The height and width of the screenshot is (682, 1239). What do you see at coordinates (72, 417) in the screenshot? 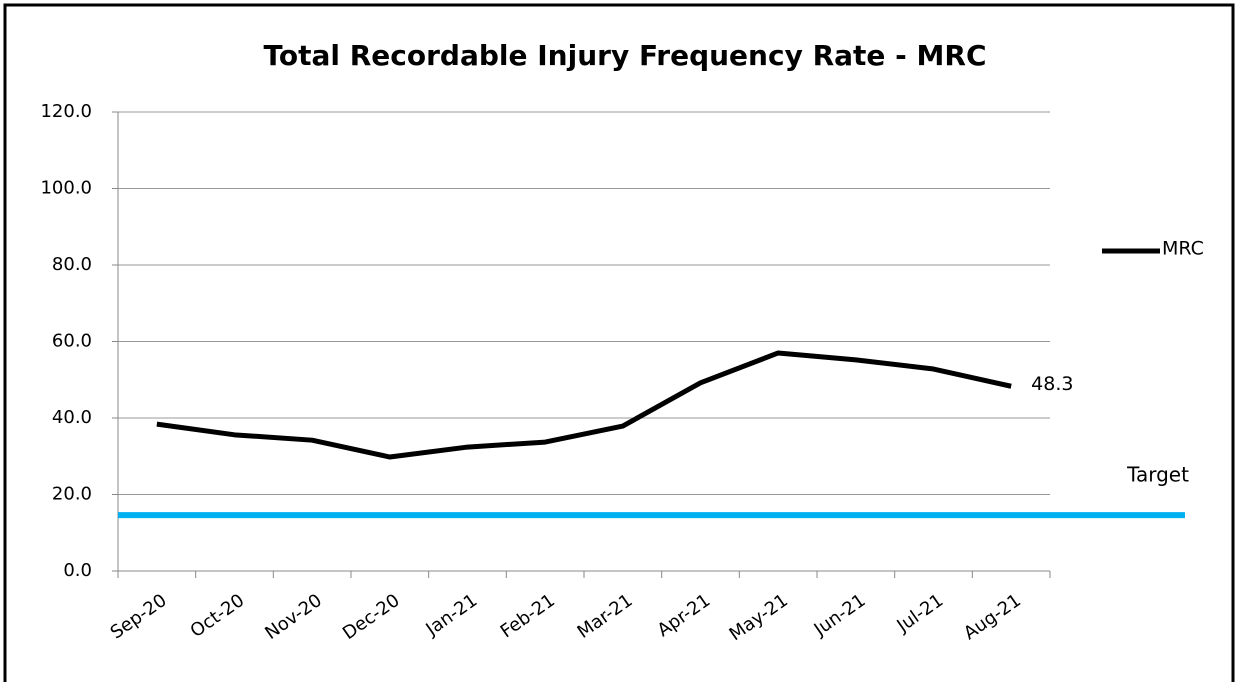
I see `y-tick-label: 40.0` at bounding box center [72, 417].